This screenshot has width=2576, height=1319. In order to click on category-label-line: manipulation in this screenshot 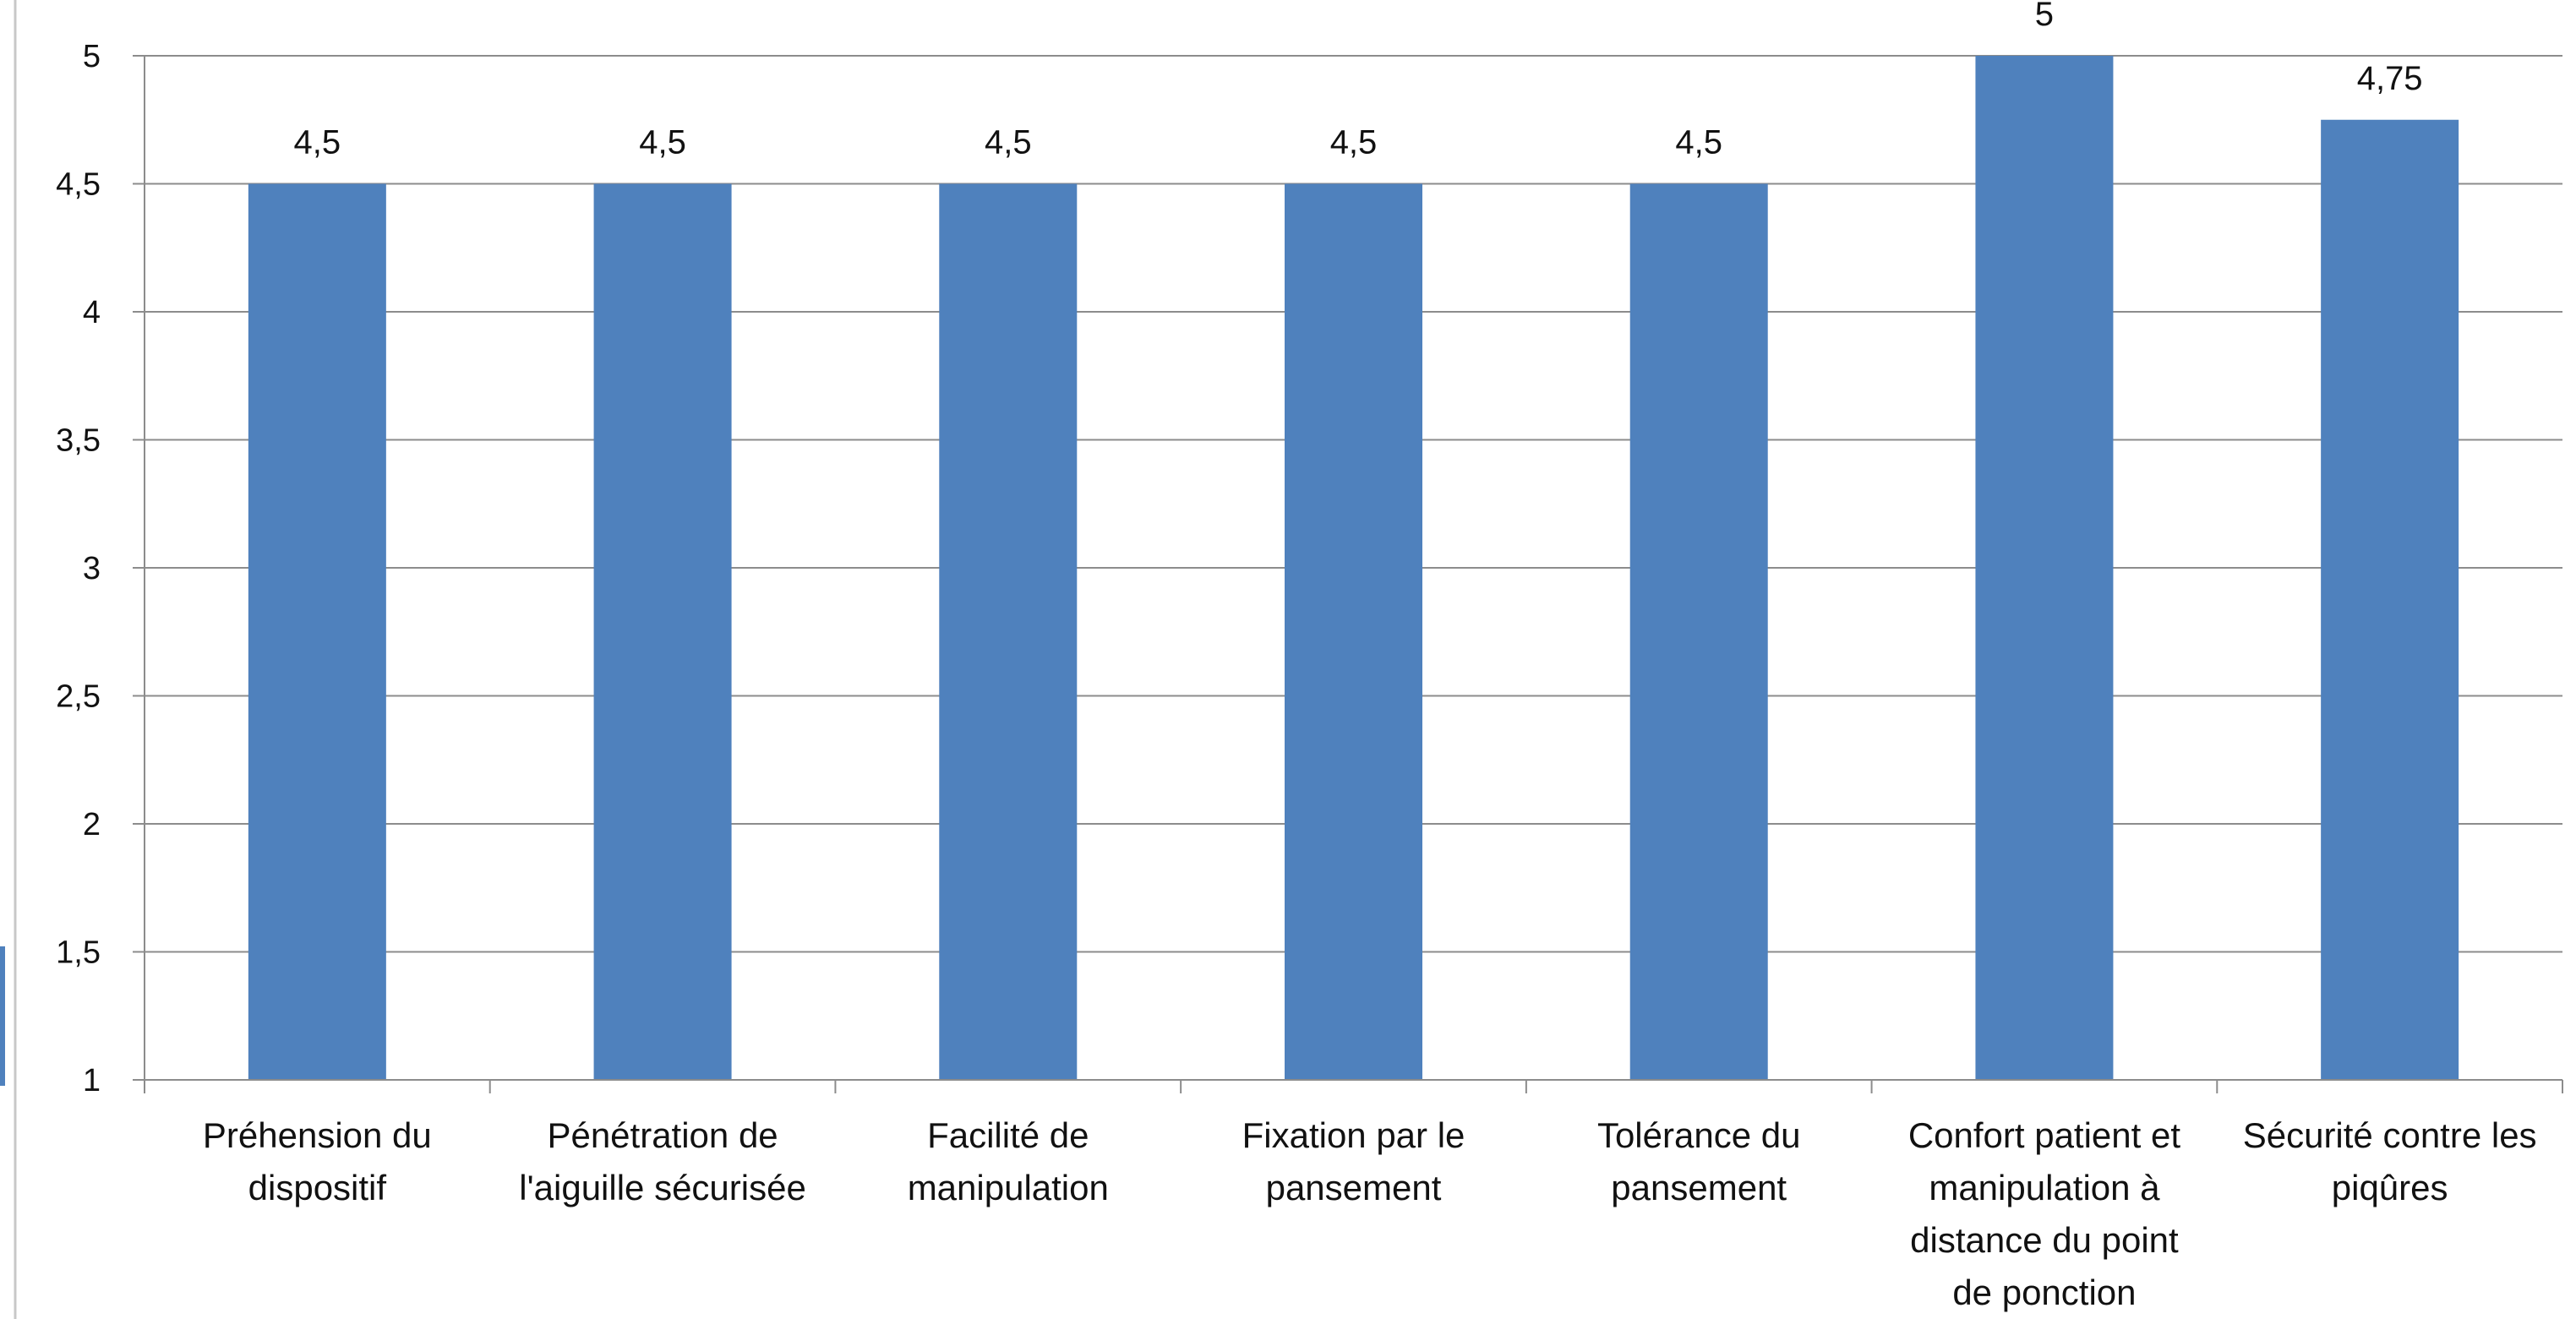, I will do `click(1008, 1187)`.